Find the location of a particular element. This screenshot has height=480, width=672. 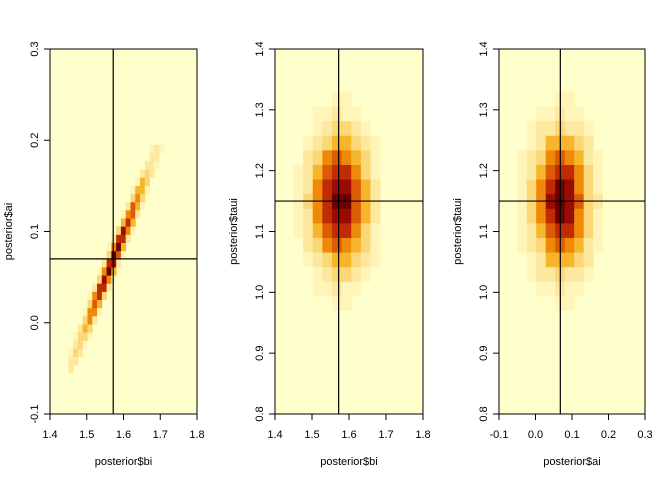

y-tick-label: 1.4 is located at coordinates (484, 48).